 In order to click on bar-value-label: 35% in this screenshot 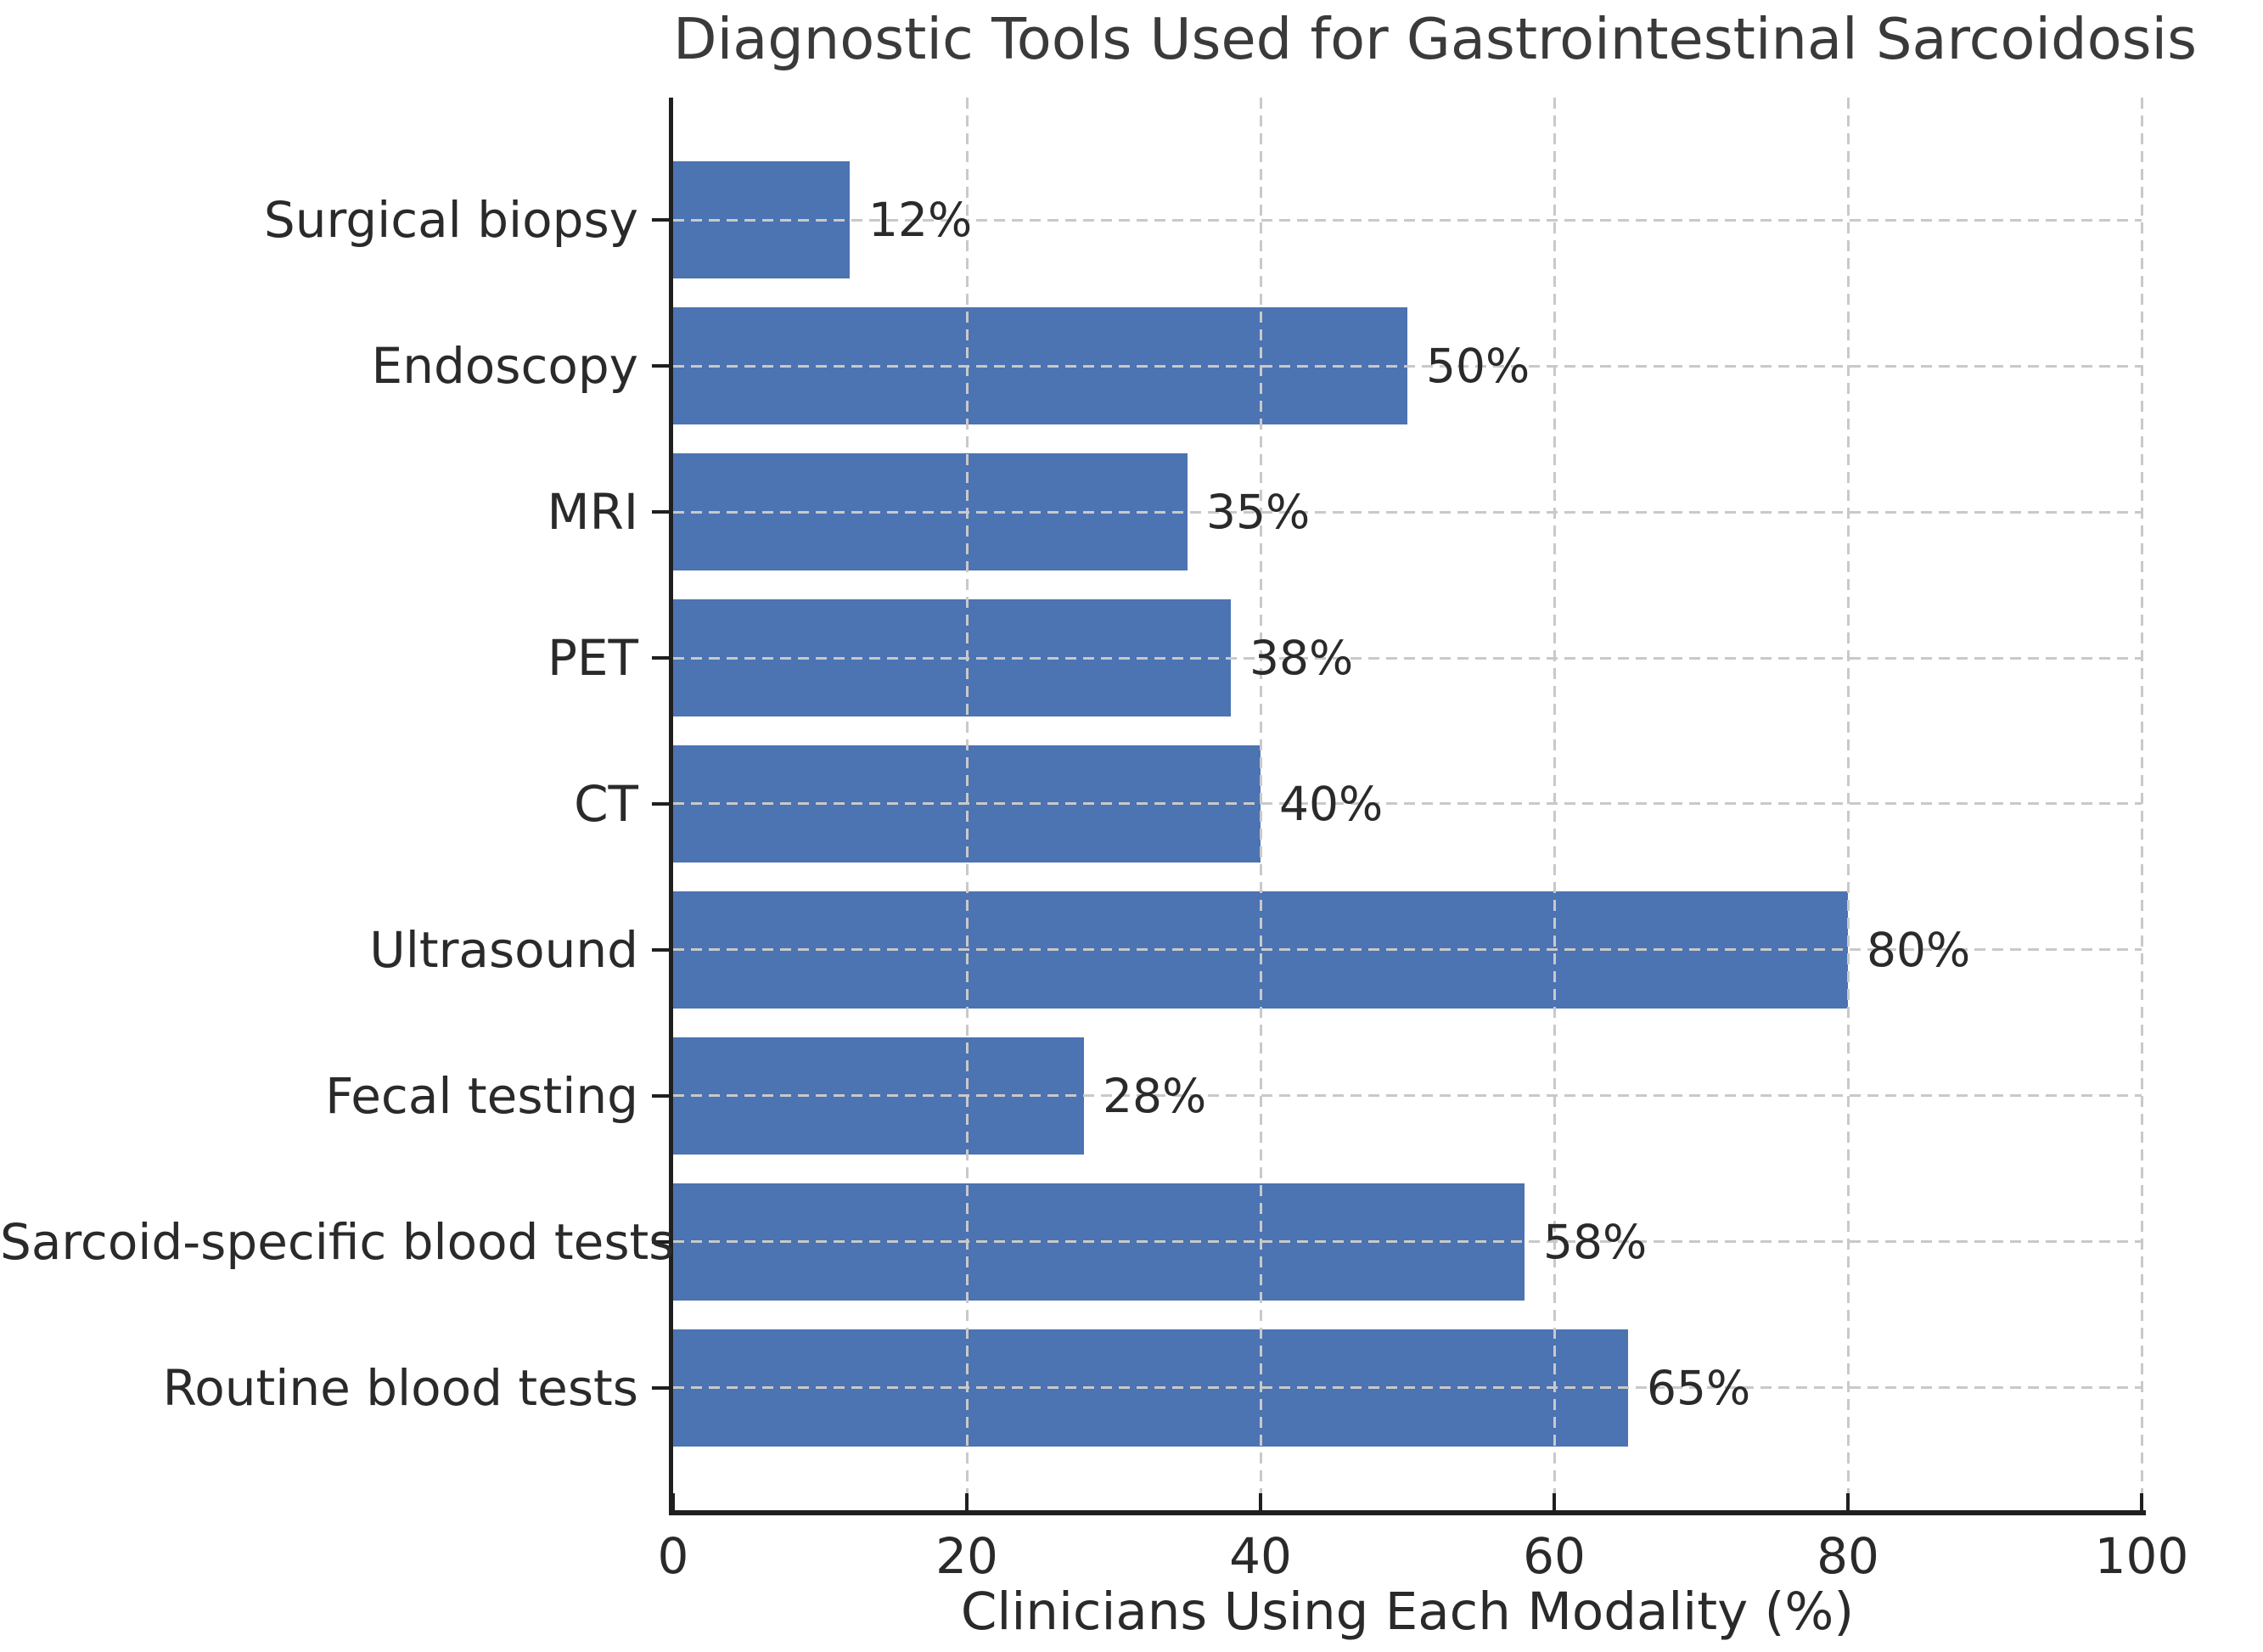, I will do `click(1258, 512)`.